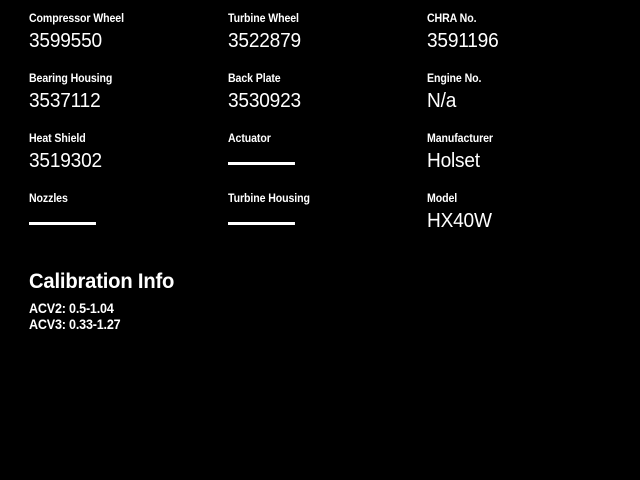 The image size is (640, 480). I want to click on spec-field-turbine-wheel: Turbine Wheel 3522879, so click(327, 42).